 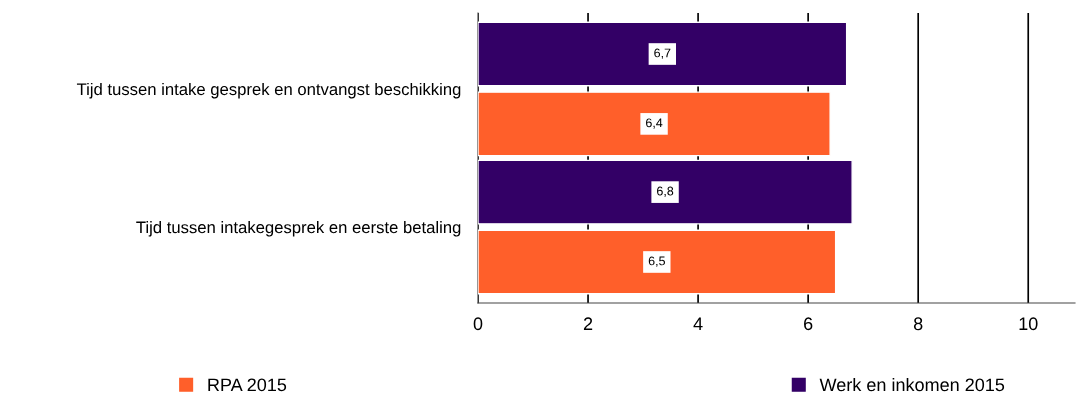 What do you see at coordinates (268, 90) in the screenshot?
I see `y-tick-label: Tijd tussen intake gesprek en ontvangst beschikking` at bounding box center [268, 90].